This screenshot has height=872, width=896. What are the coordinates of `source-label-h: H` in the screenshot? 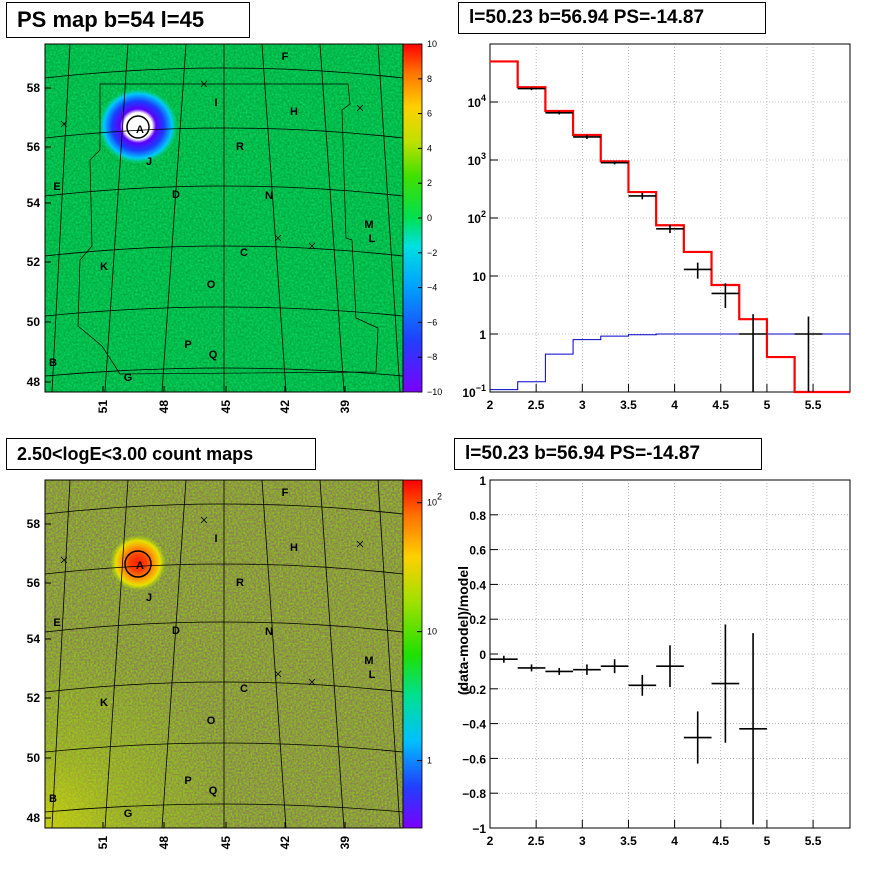 It's located at (294, 548).